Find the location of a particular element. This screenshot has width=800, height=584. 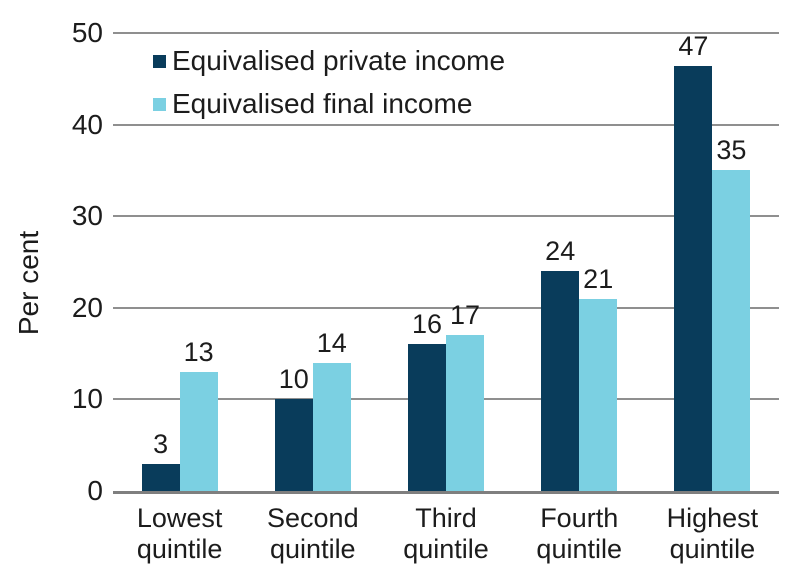

value-label: 13 is located at coordinates (198, 351).